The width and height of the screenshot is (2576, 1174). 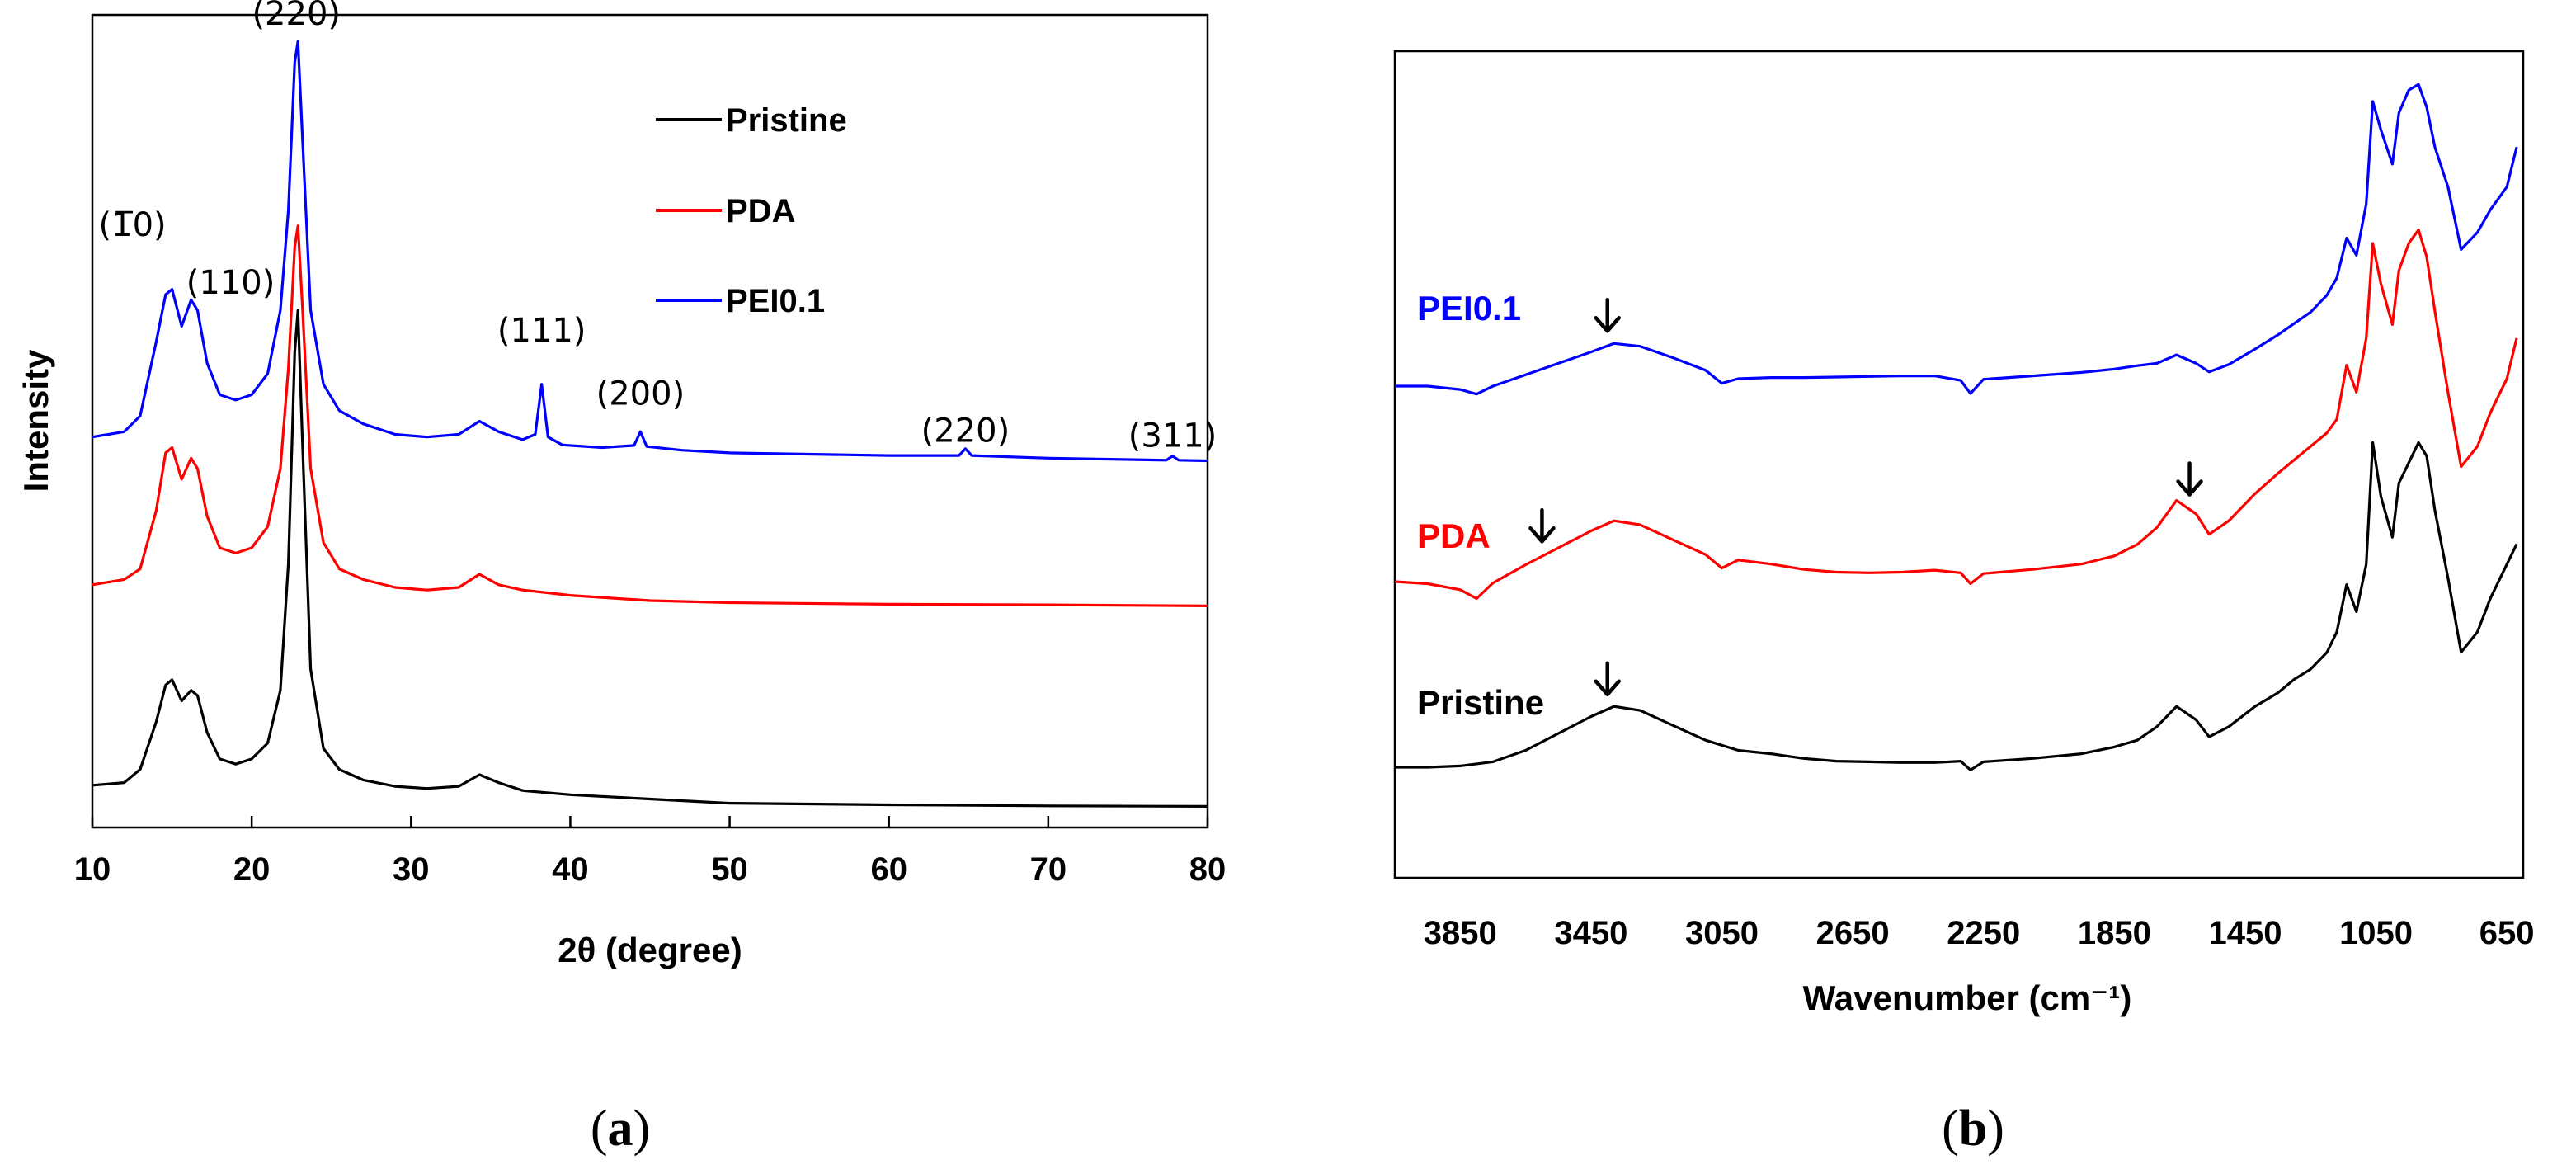 I want to click on x-tick-label-a: 60, so click(x=888, y=870).